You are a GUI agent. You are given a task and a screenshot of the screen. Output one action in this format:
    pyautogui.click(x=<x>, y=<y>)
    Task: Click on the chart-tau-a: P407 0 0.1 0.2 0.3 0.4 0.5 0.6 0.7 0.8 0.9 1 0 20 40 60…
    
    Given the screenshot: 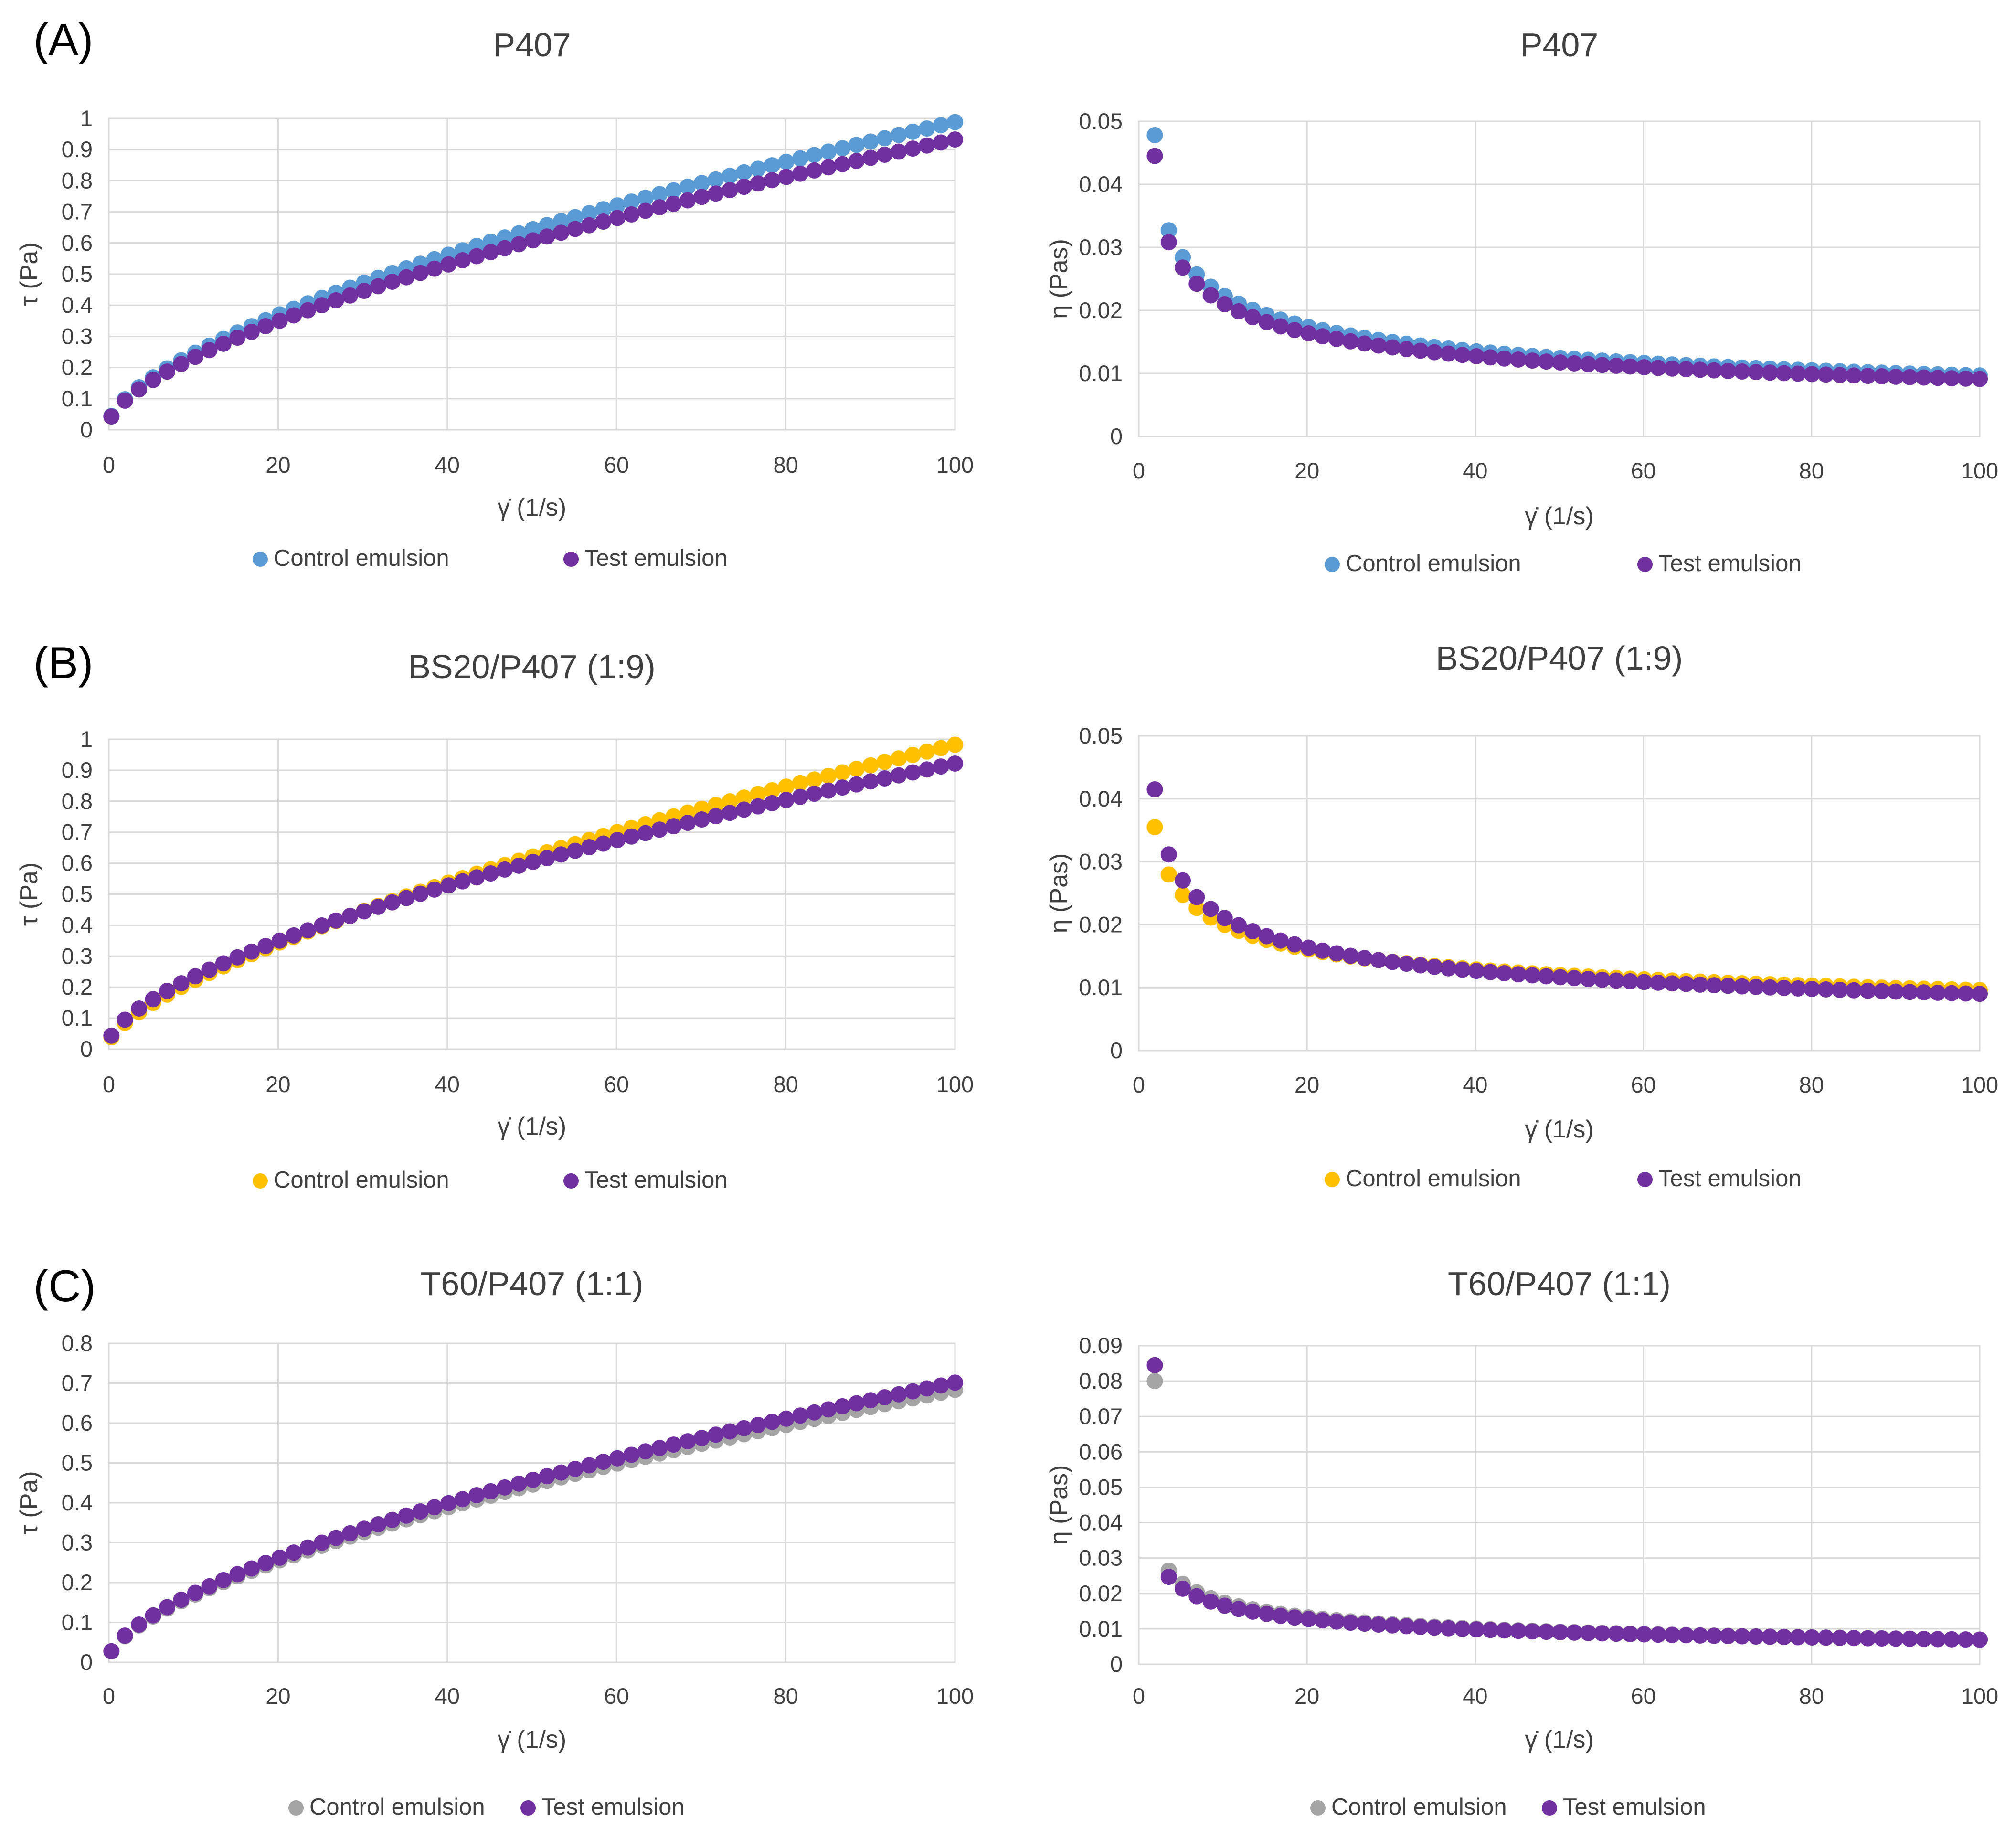 What is the action you would take?
    pyautogui.click(x=494, y=298)
    